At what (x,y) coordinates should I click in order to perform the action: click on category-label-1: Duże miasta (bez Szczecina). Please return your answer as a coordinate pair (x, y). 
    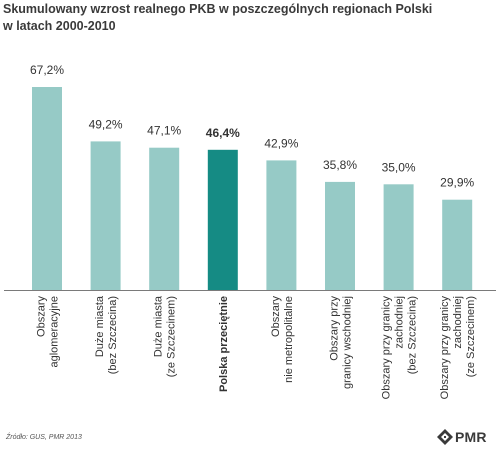
    Looking at the image, I should click on (106, 334).